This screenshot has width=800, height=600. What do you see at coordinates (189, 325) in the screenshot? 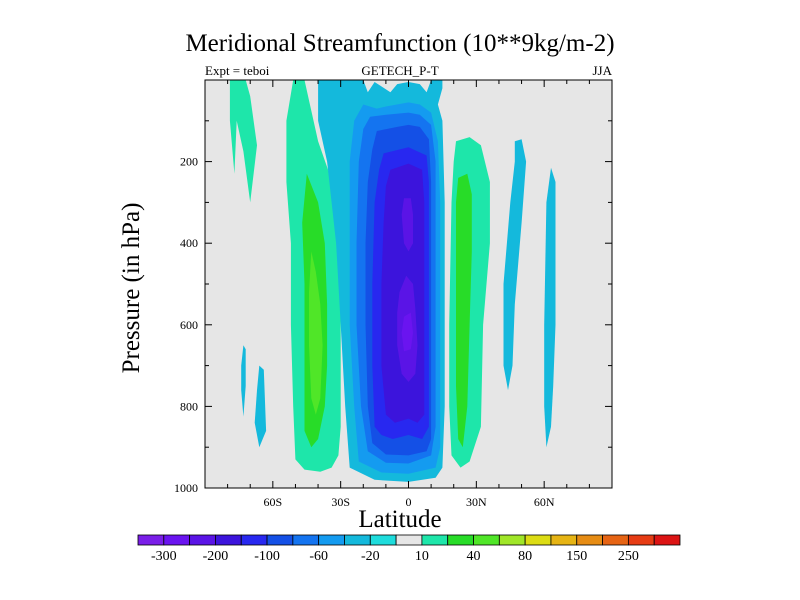
I see `y-tick-label: 600` at bounding box center [189, 325].